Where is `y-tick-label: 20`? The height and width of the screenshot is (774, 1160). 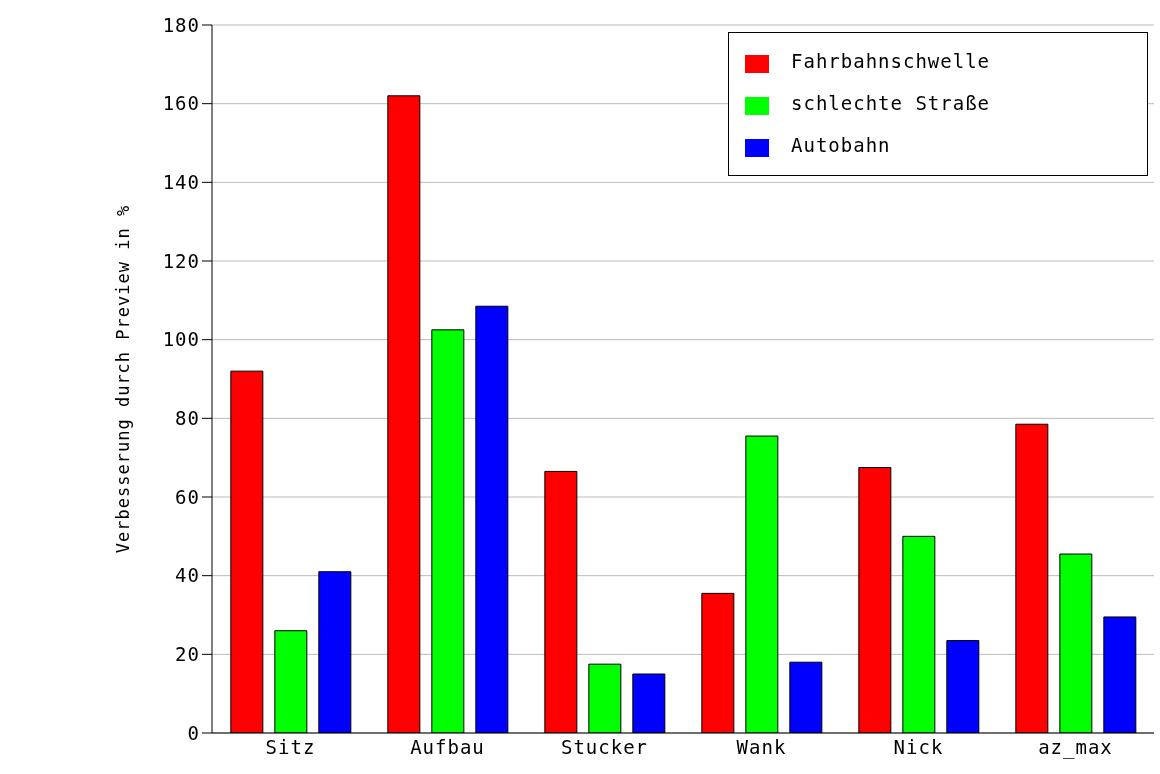
y-tick-label: 20 is located at coordinates (187, 654).